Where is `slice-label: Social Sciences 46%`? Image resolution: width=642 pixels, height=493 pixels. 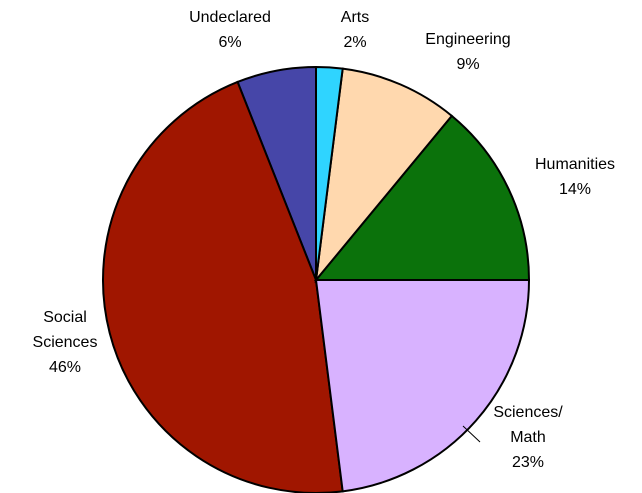 slice-label: Social Sciences 46% is located at coordinates (65, 342).